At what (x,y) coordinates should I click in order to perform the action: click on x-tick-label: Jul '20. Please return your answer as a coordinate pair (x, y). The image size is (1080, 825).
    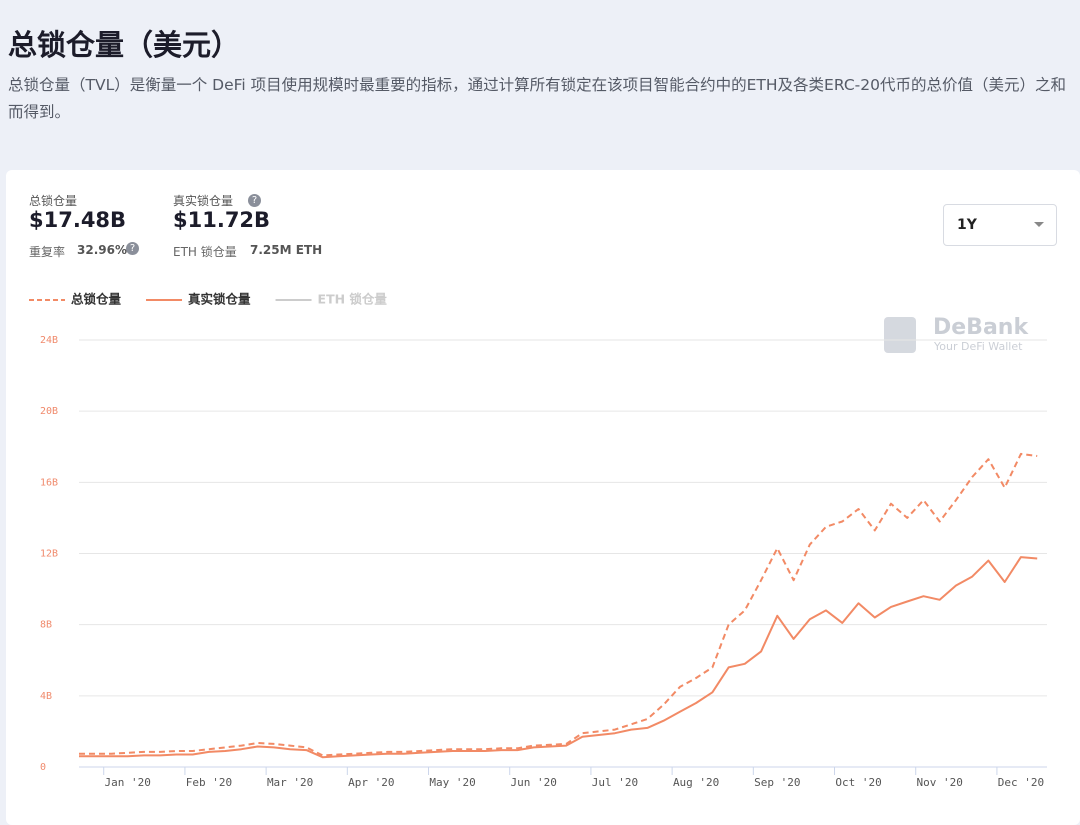
    Looking at the image, I should click on (615, 782).